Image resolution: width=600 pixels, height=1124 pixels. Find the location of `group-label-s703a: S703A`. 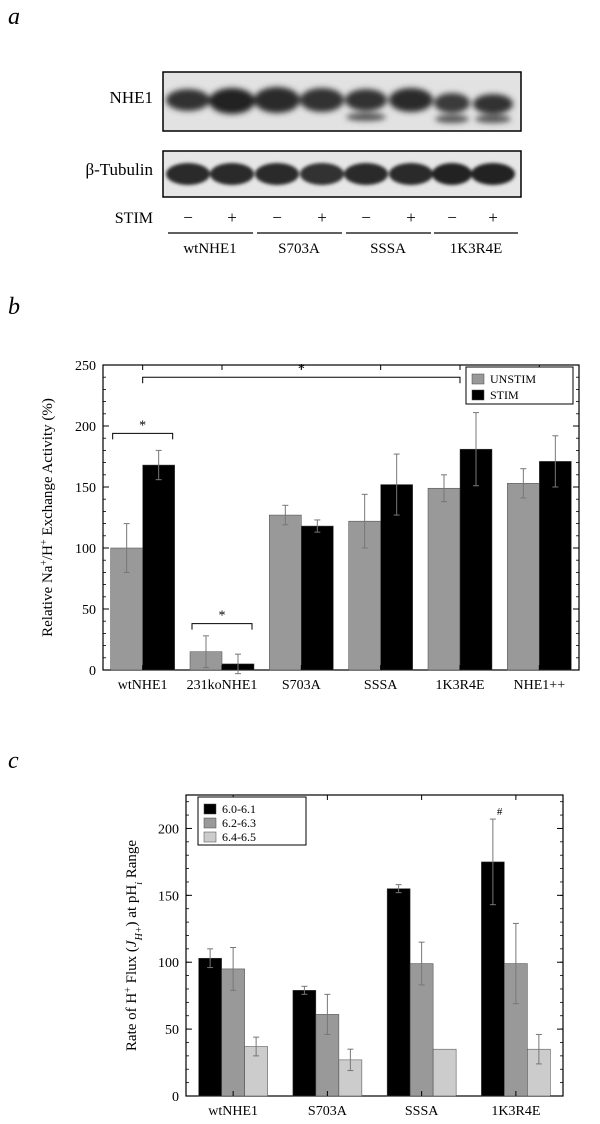

group-label-s703a: S703A is located at coordinates (299, 249).